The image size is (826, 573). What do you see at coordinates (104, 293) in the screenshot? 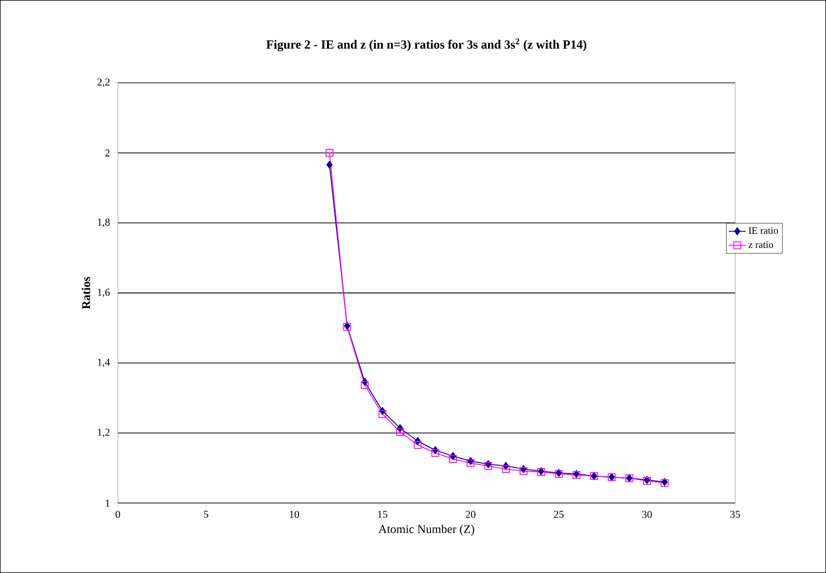
I see `y-tick-label: 1,6` at bounding box center [104, 293].